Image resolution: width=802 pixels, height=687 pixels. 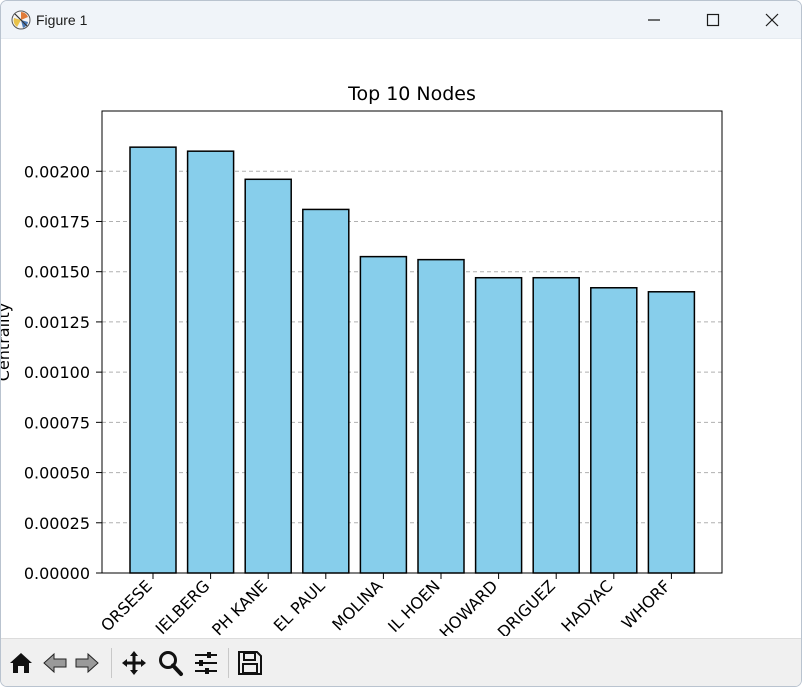 I want to click on y-tick-label: 0.00075, so click(x=57, y=422).